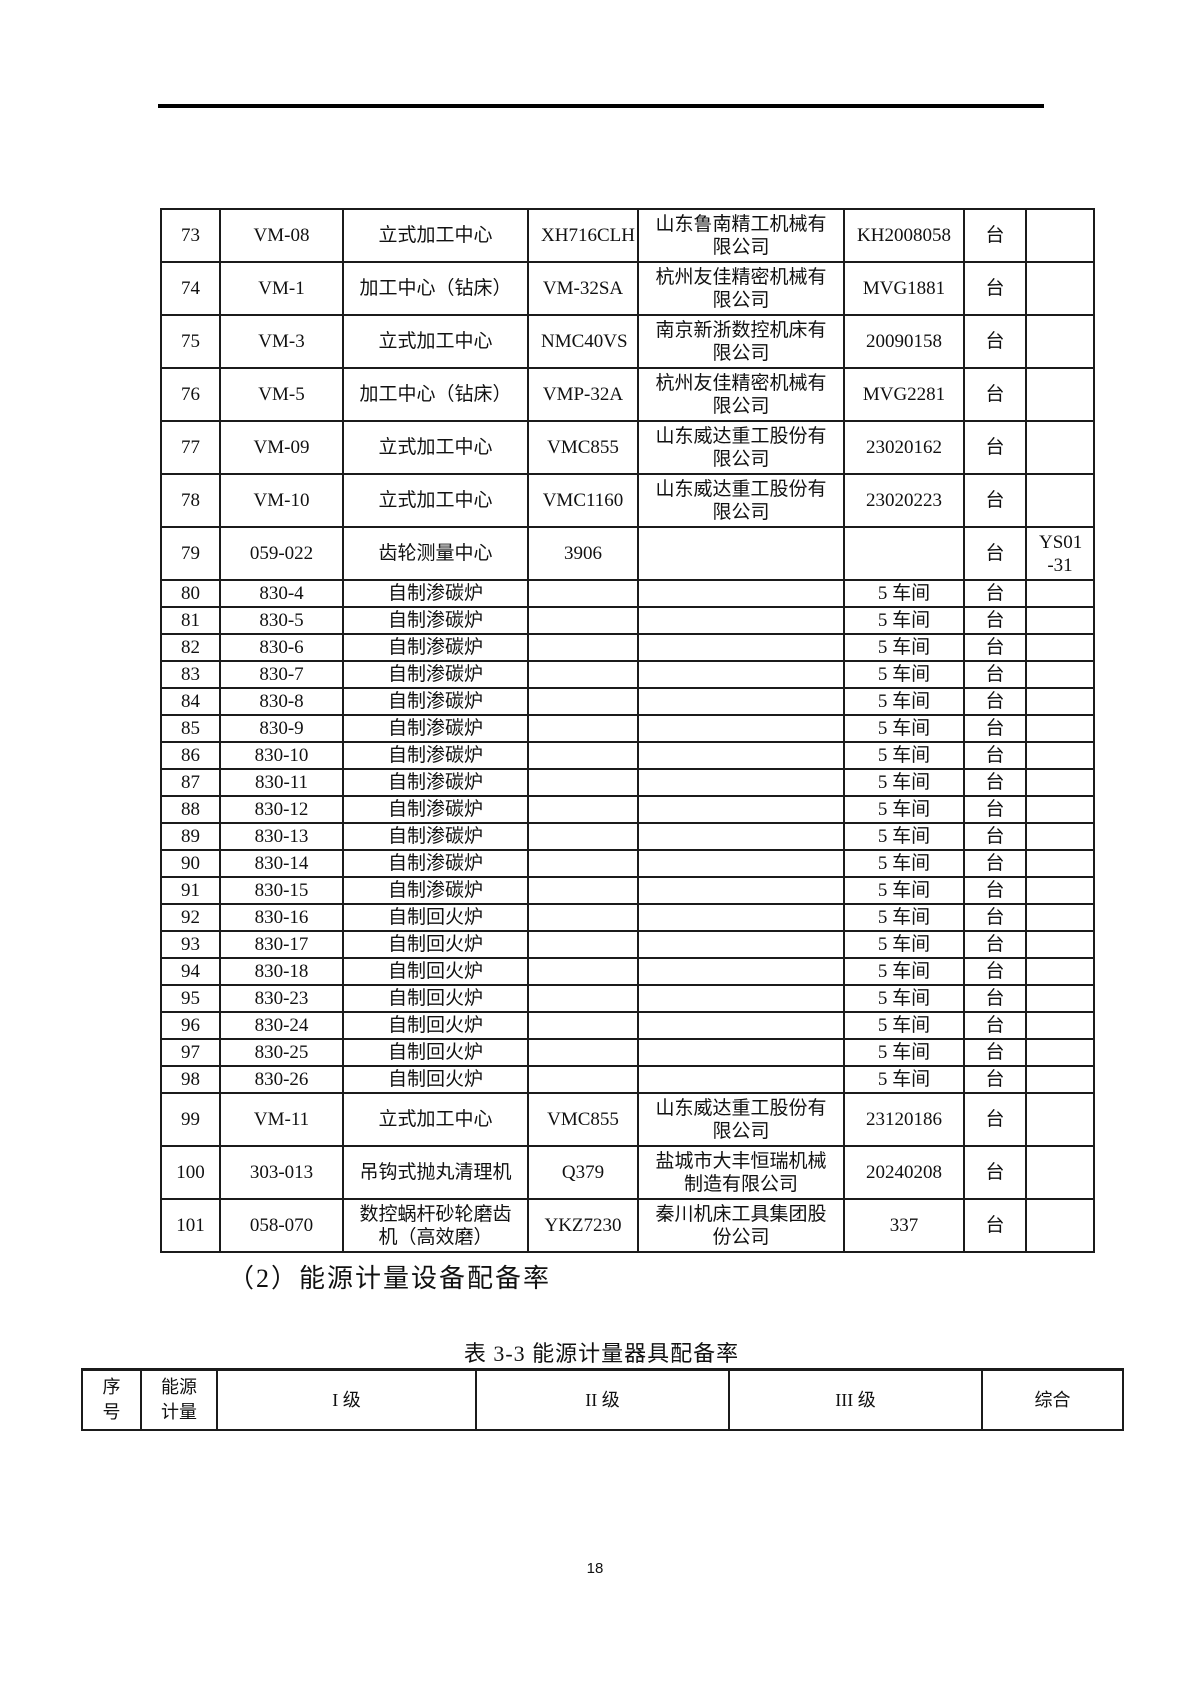  What do you see at coordinates (904, 1172) in the screenshot?
I see `cell-factory-number: 20240208` at bounding box center [904, 1172].